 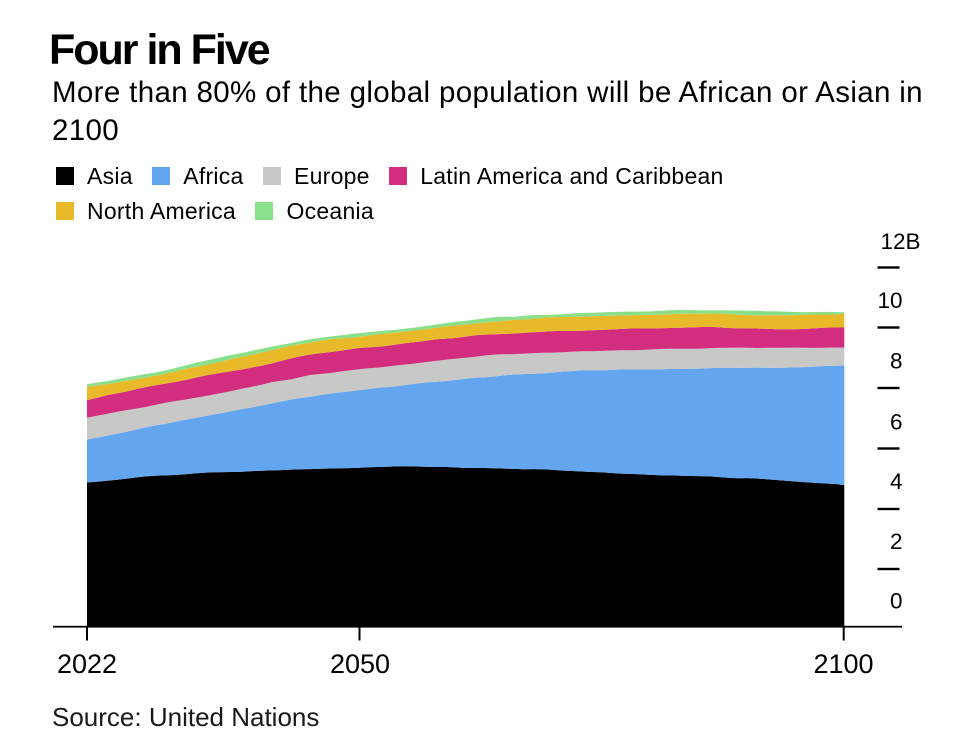 What do you see at coordinates (896, 481) in the screenshot?
I see `svg-text: 4` at bounding box center [896, 481].